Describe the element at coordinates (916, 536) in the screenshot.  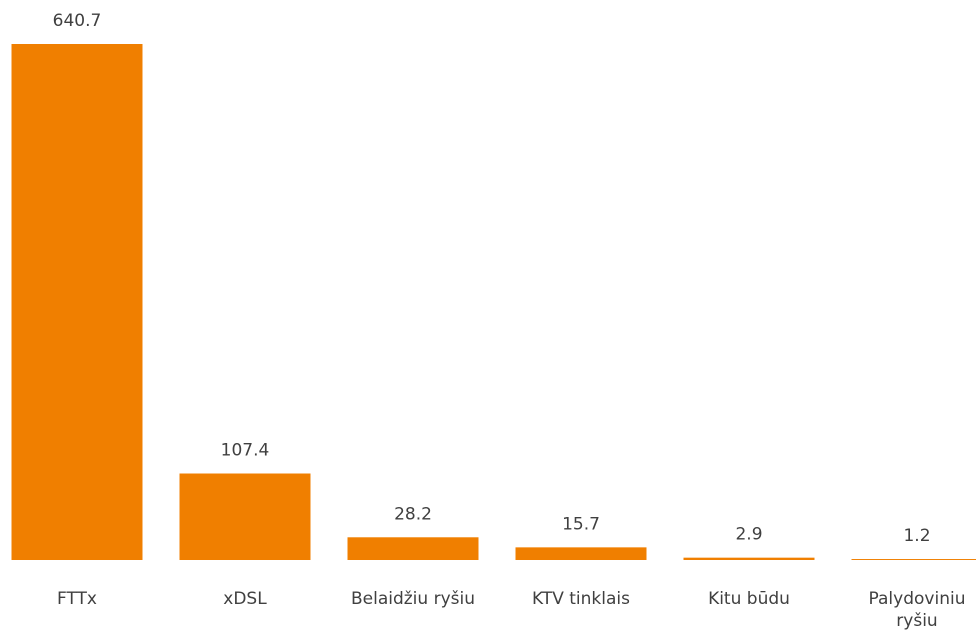
I see `value-label: 1.2` at that location.